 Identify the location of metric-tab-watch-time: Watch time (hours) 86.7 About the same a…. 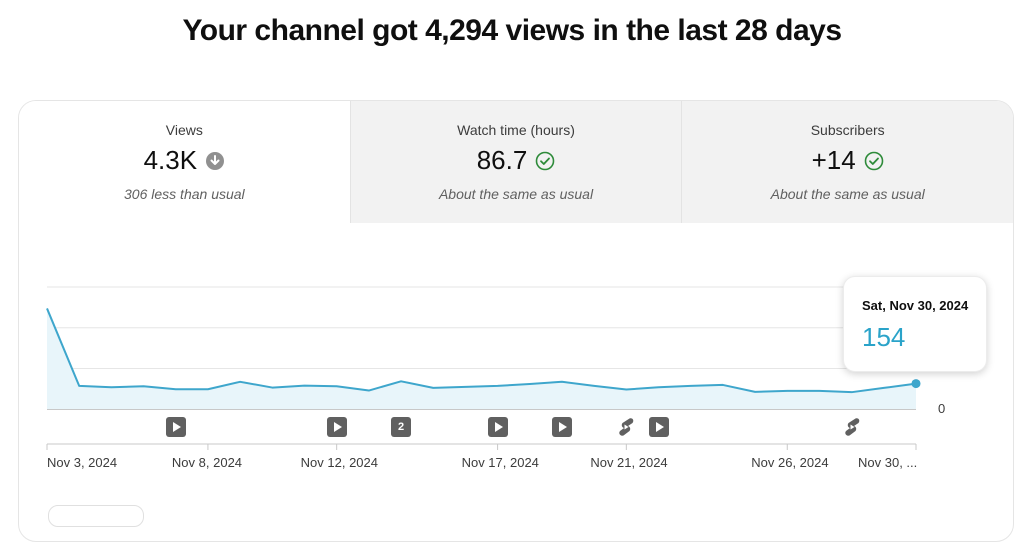
(515, 162).